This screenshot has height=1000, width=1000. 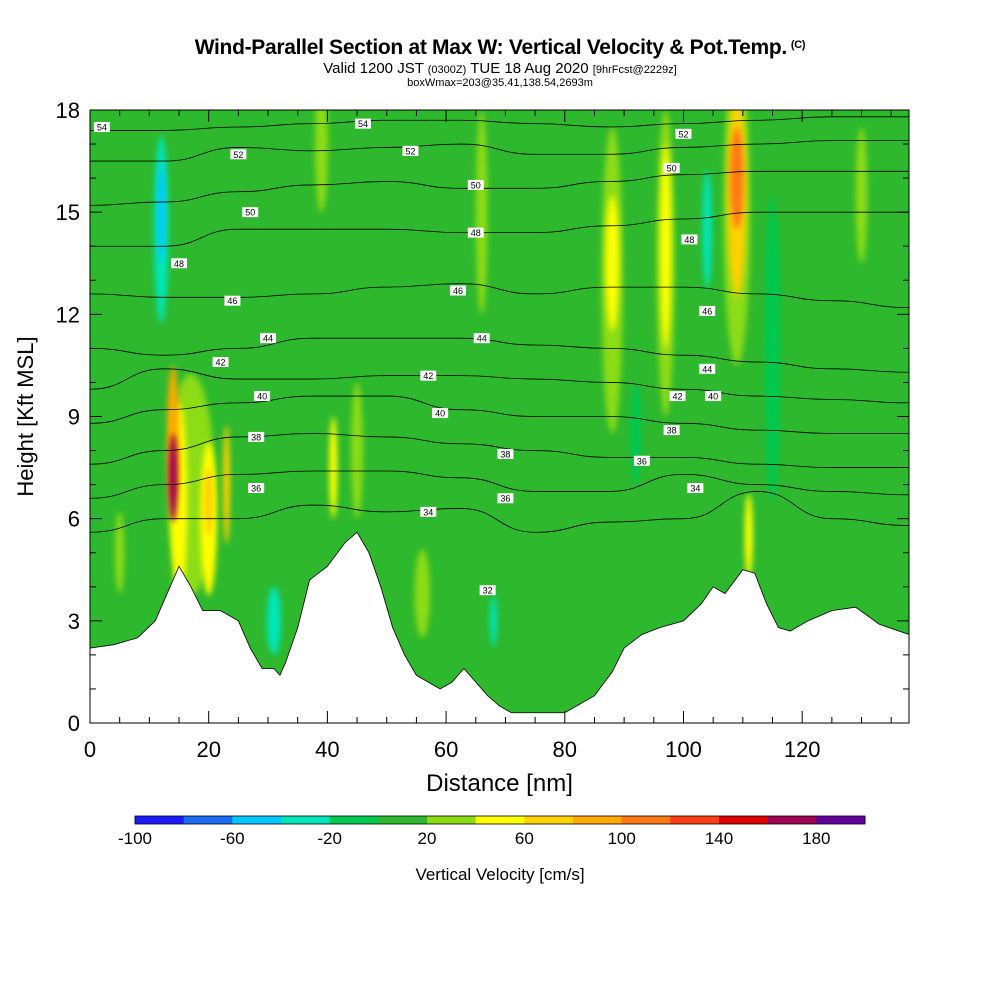 I want to click on contour-label-20: 40, so click(x=262, y=396).